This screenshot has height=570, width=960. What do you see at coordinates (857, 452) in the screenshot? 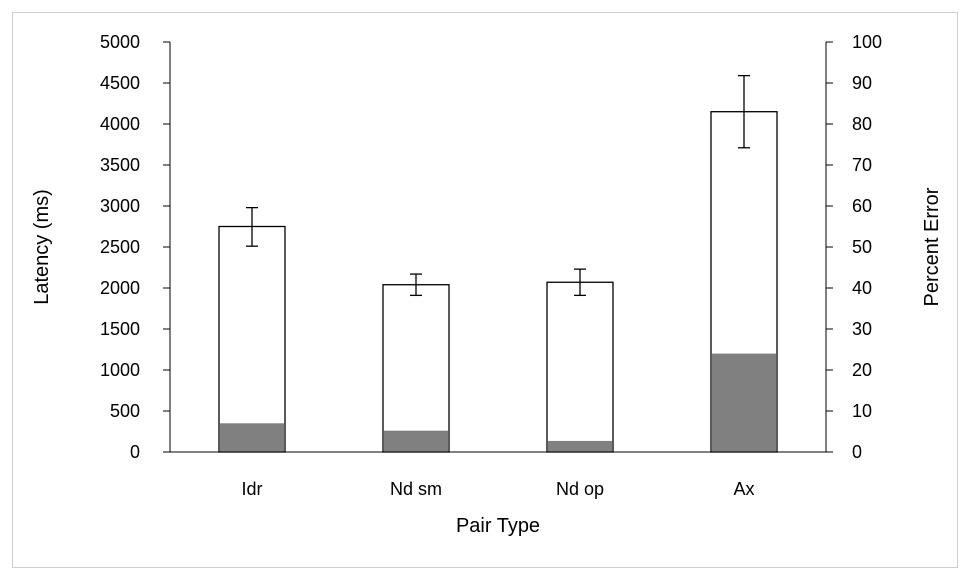
I see `right-tick-label: 0` at bounding box center [857, 452].